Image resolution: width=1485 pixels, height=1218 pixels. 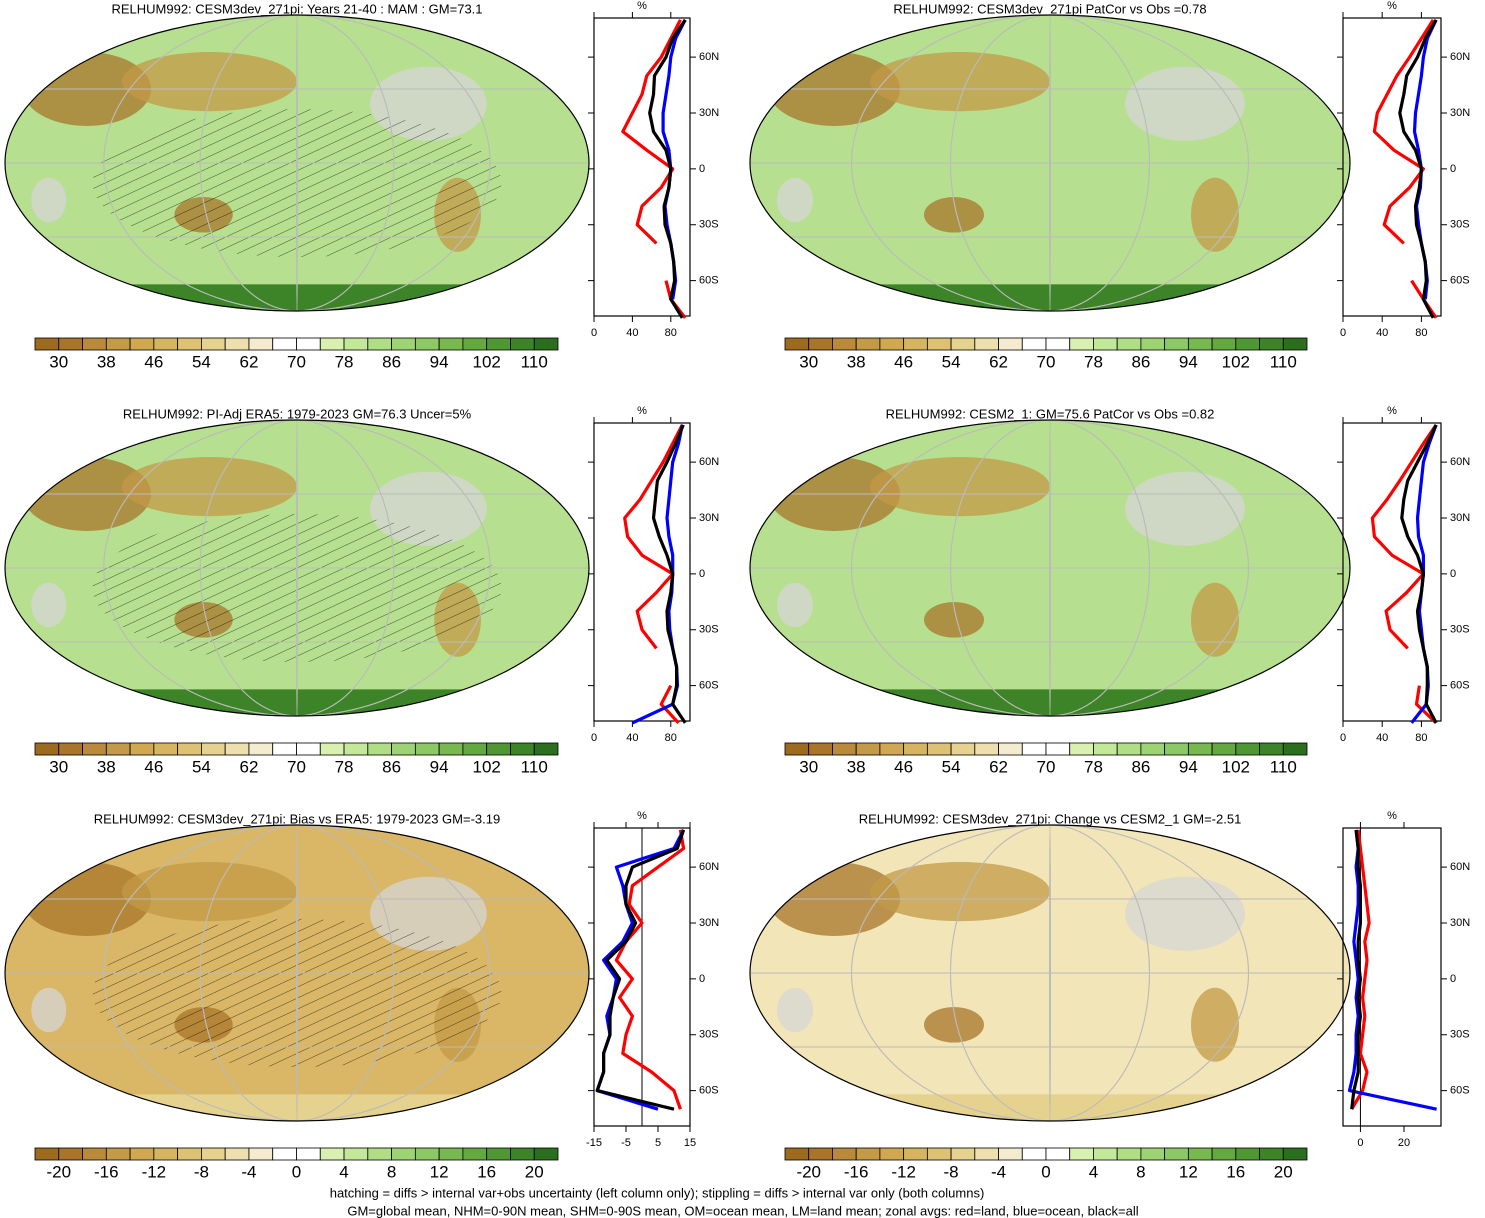 What do you see at coordinates (1392, 167) in the screenshot?
I see `plot-frame` at bounding box center [1392, 167].